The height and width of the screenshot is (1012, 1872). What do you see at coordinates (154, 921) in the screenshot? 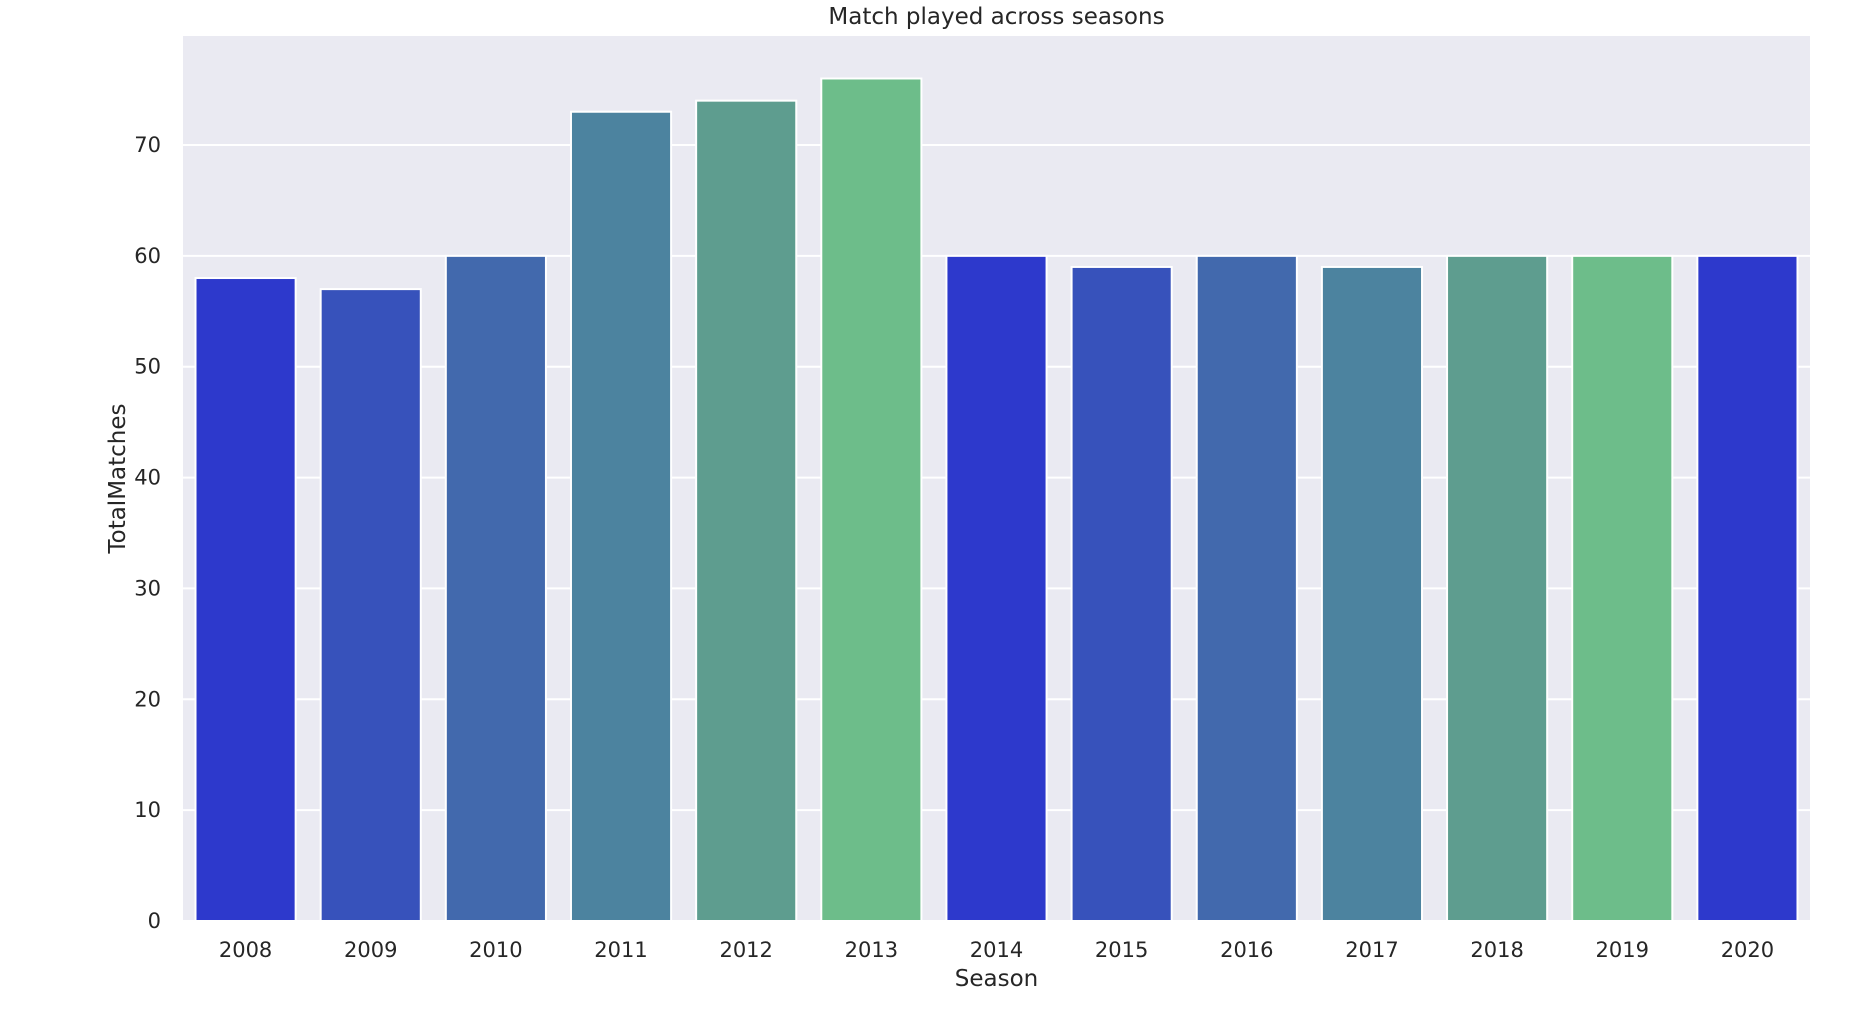
I see `y-tick-label: 0` at bounding box center [154, 921].